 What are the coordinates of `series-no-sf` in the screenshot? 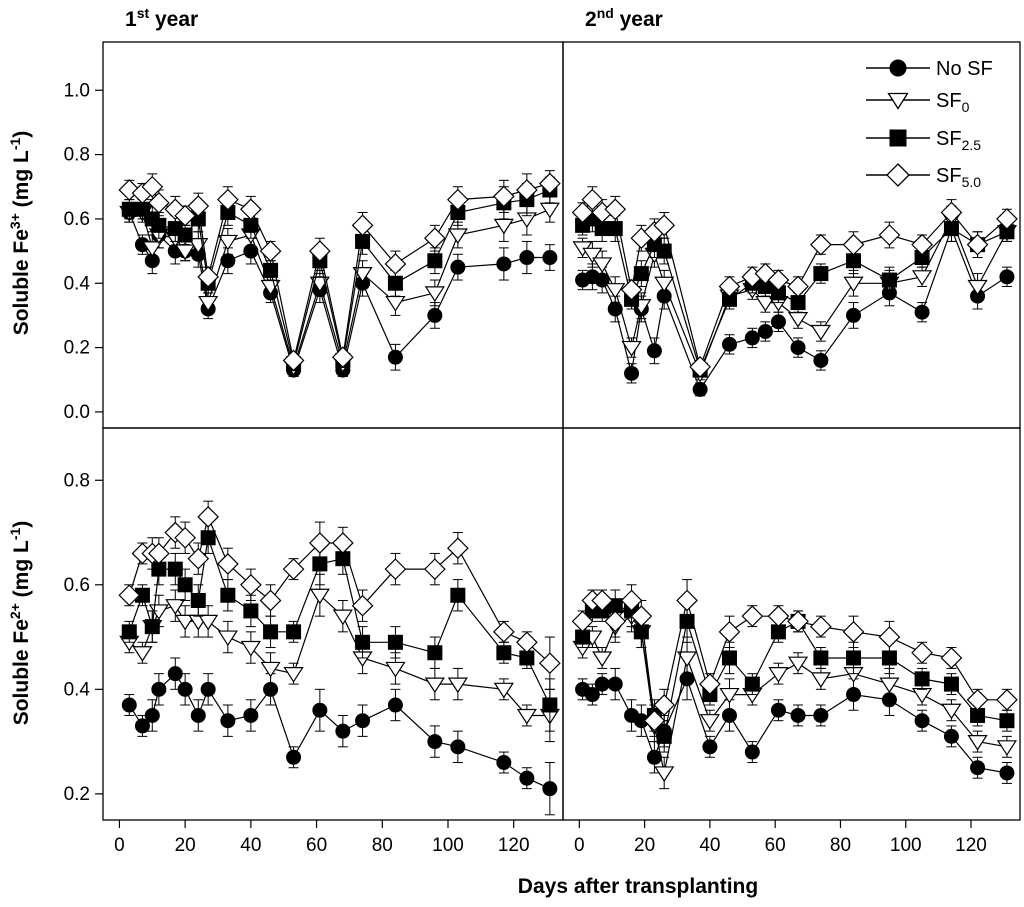 It's located at (339, 736).